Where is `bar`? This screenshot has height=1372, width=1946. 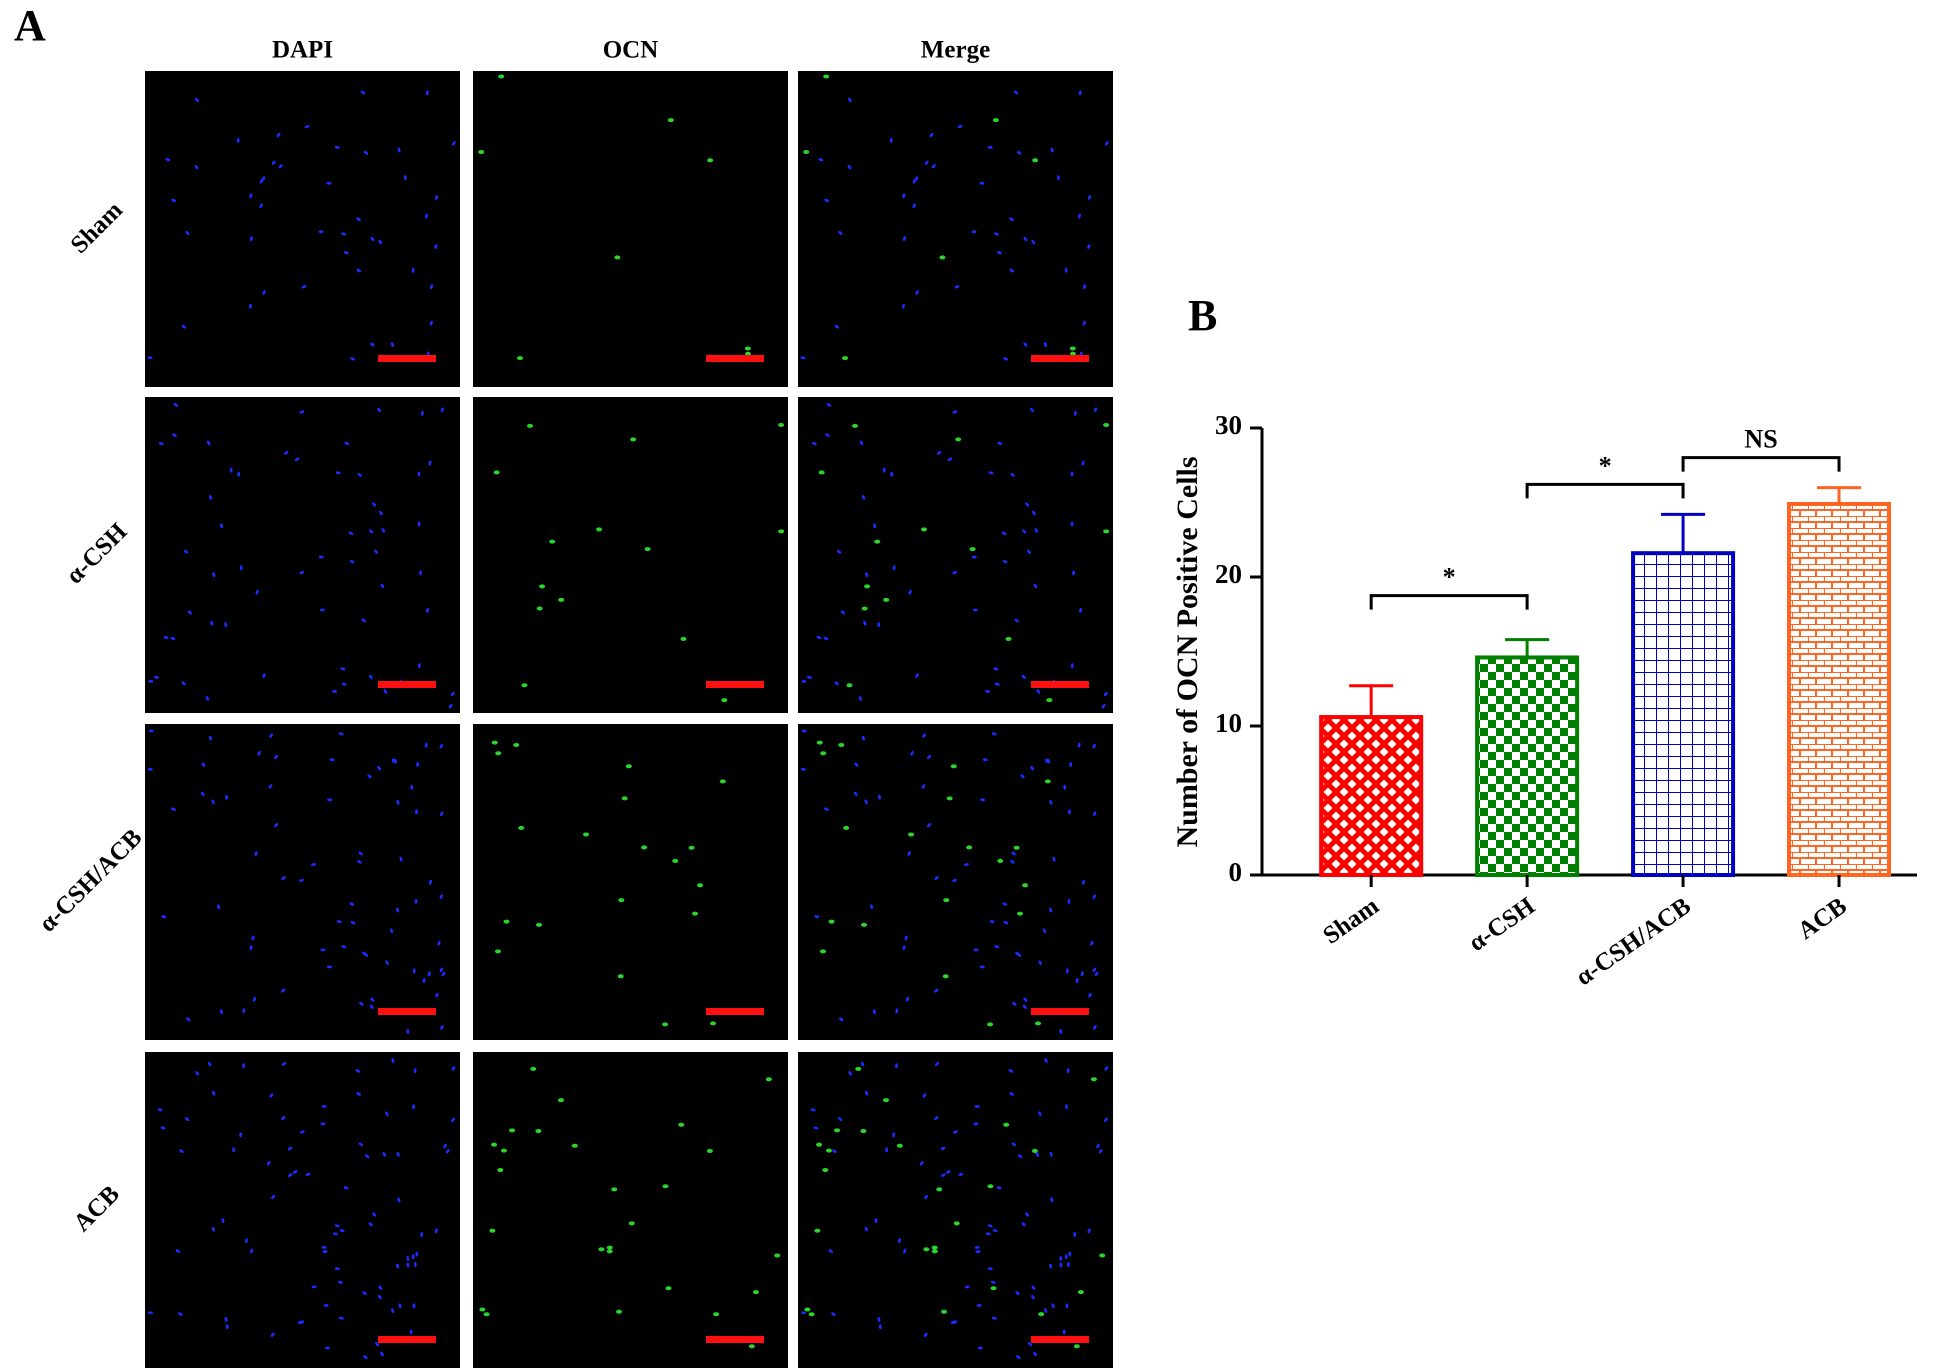
bar is located at coordinates (1371, 796).